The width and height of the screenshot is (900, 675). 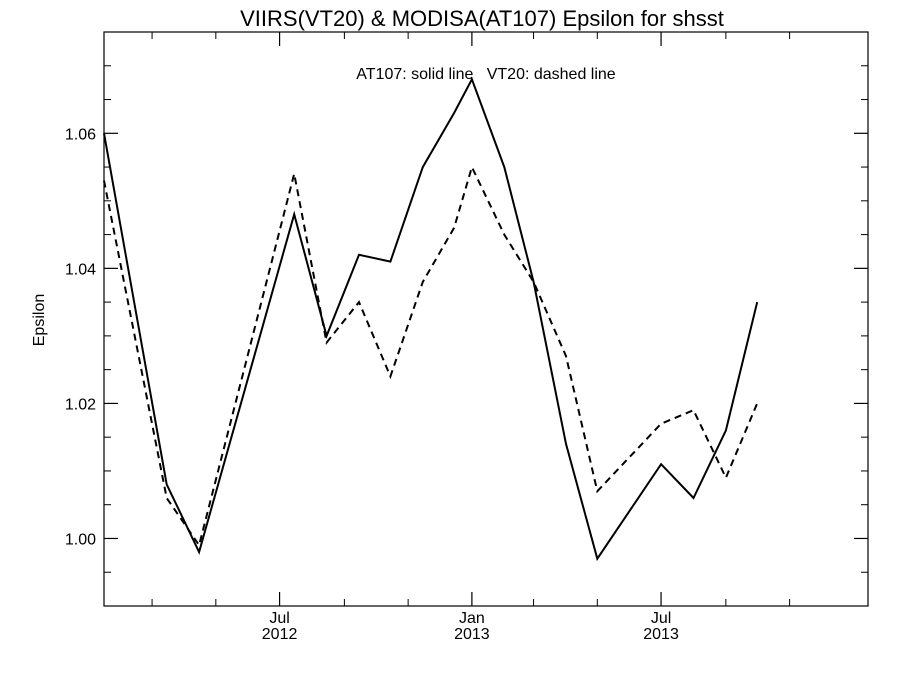 What do you see at coordinates (80, 134) in the screenshot?
I see `y-tick-label: 1.06` at bounding box center [80, 134].